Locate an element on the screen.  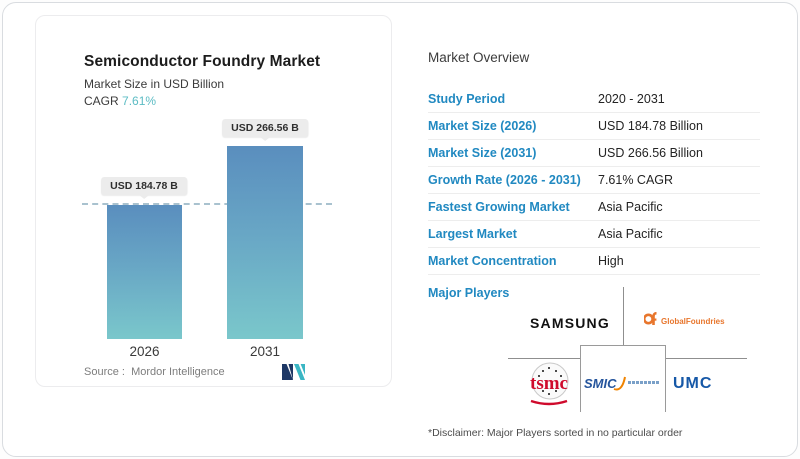
umc-logo: UMC is located at coordinates (693, 383).